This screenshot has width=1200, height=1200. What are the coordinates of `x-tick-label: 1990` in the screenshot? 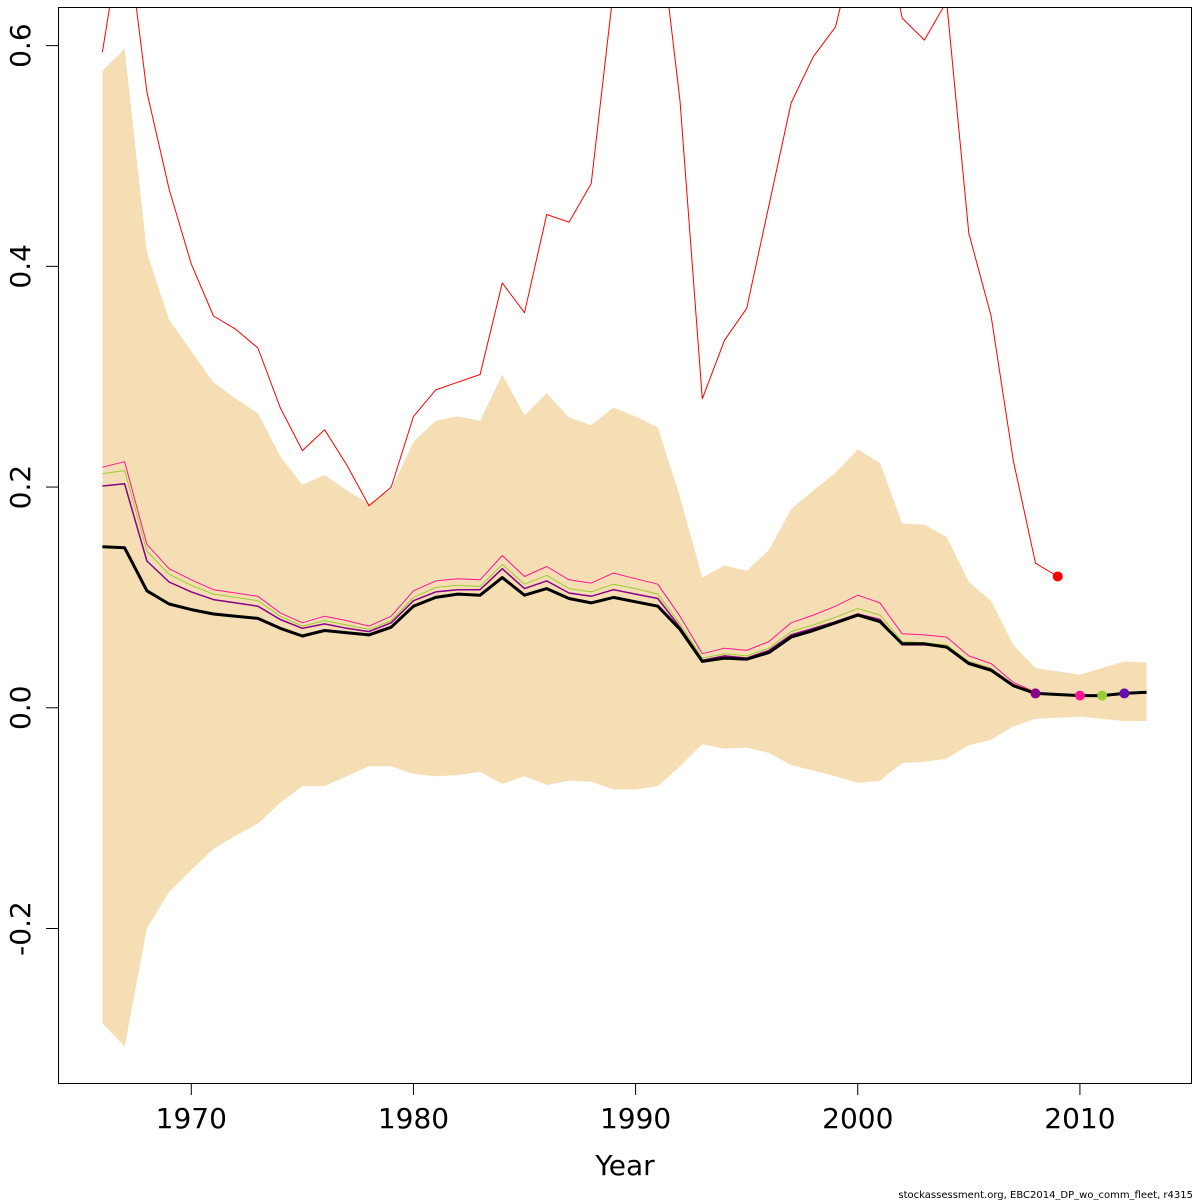 It's located at (635, 1118).